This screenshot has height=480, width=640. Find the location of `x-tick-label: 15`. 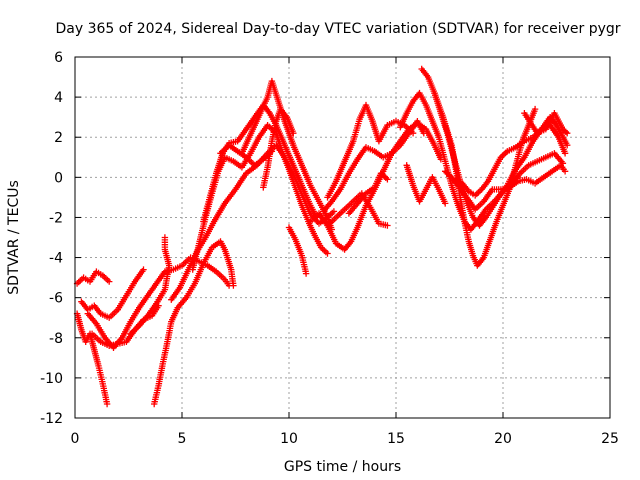

x-tick-label: 15 is located at coordinates (396, 439).